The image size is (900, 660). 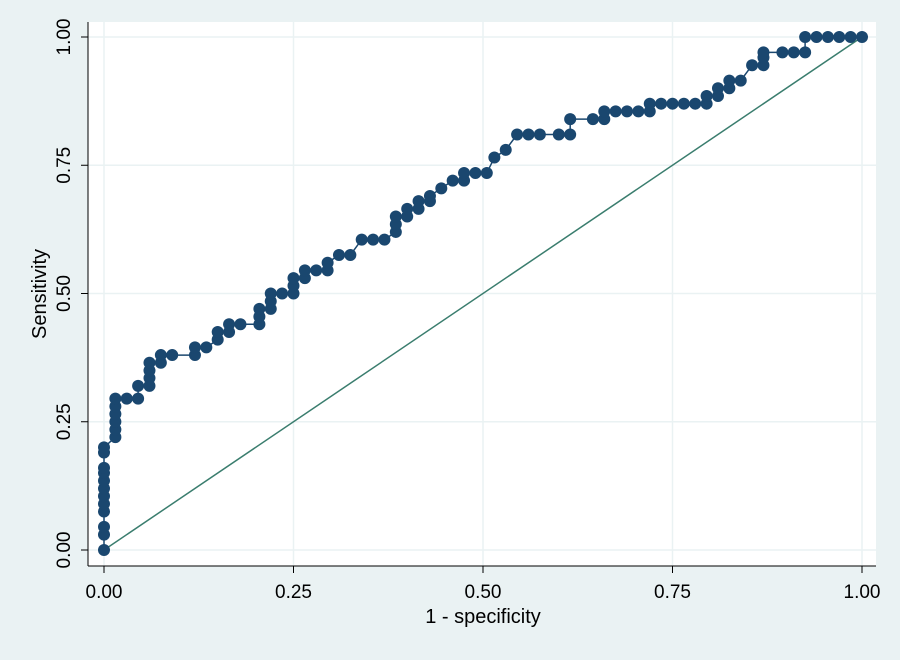 I want to click on x-tick-label: 0.50, so click(x=483, y=592).